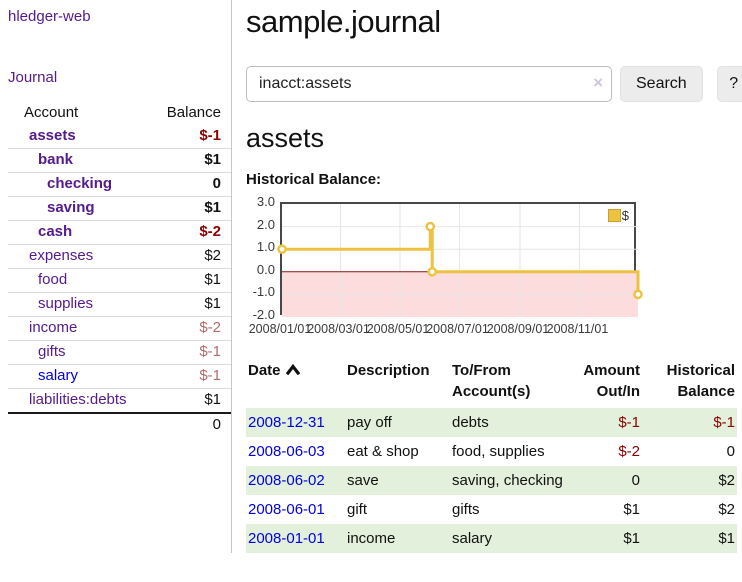 The image size is (742, 582). What do you see at coordinates (212, 255) in the screenshot?
I see `account-balance: $2` at bounding box center [212, 255].